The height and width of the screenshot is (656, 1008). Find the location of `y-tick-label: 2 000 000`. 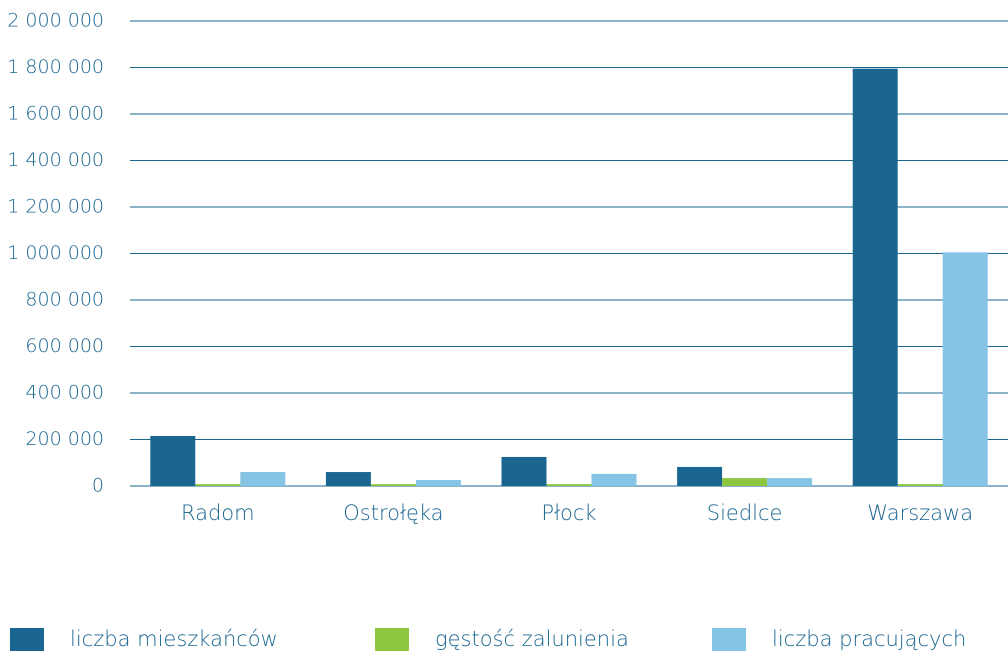

y-tick-label: 2 000 000 is located at coordinates (55, 21).